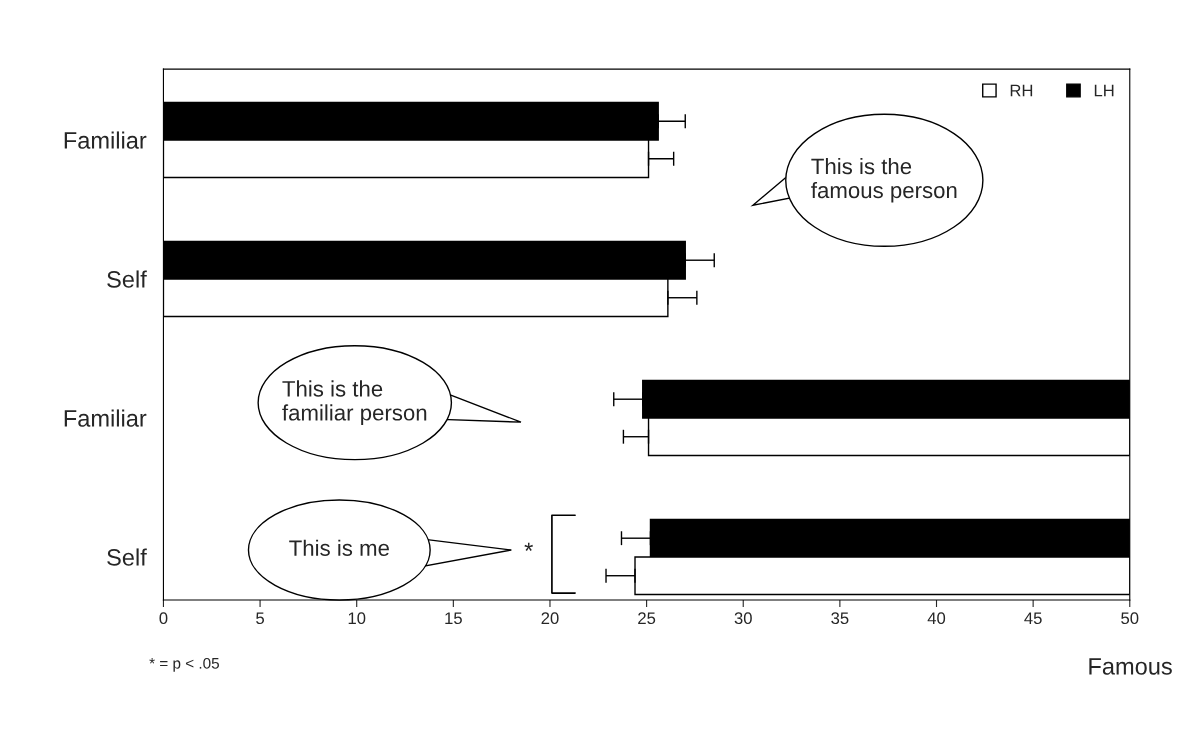 The width and height of the screenshot is (1193, 751). Describe the element at coordinates (1033, 618) in the screenshot. I see `x-tick-label: 45` at that location.